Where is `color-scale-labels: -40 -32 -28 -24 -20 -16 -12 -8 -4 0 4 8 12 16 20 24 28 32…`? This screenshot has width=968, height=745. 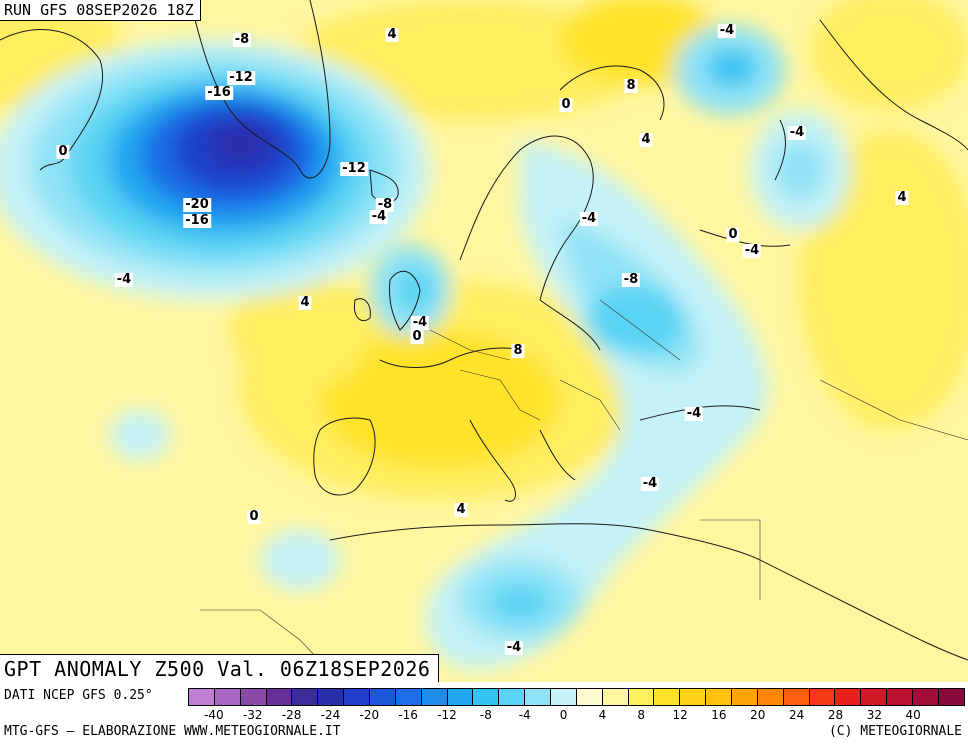 color-scale-labels: -40 -32 -28 -24 -20 -16 -12 -8 -4 0 4 8 12 16 20 24 28 32… is located at coordinates (576, 715).